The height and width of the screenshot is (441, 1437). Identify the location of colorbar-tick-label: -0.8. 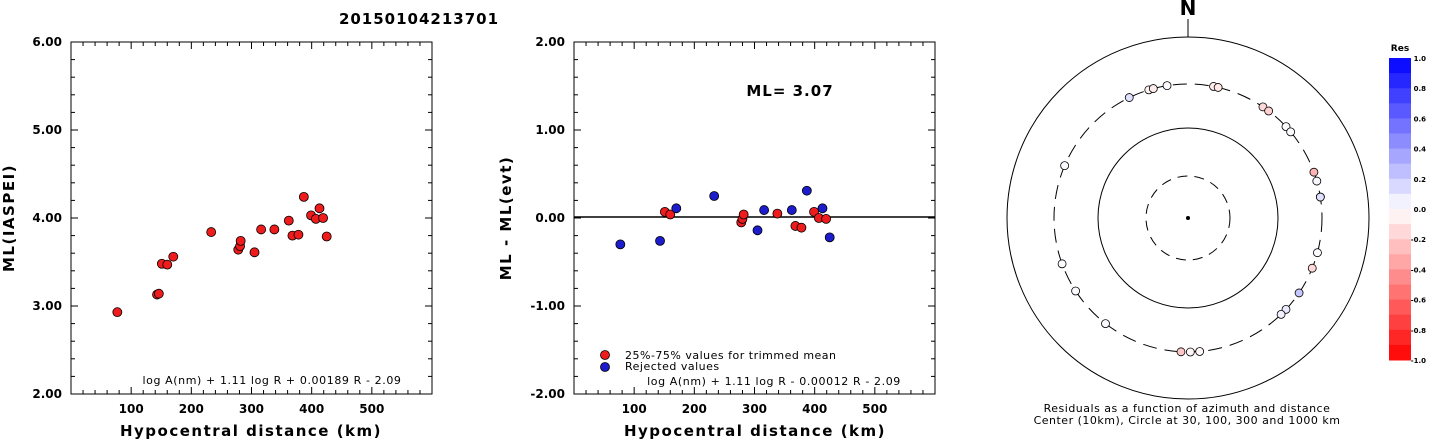
(1418, 331).